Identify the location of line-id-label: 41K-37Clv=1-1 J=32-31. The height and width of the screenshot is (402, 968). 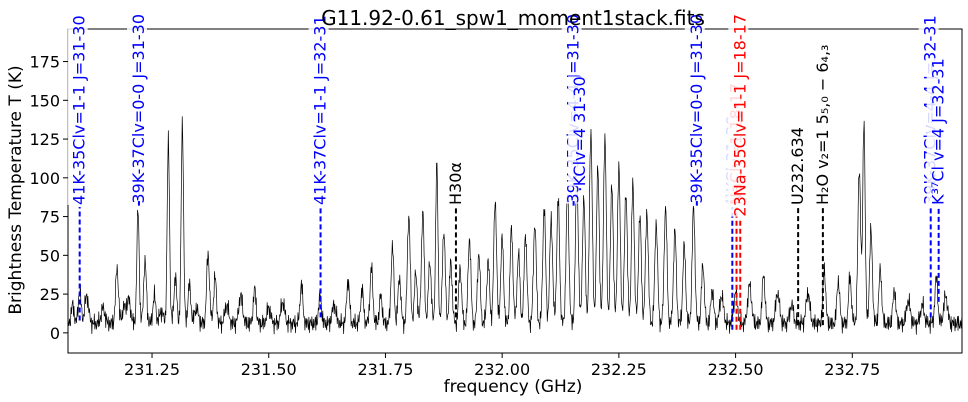
(320, 110).